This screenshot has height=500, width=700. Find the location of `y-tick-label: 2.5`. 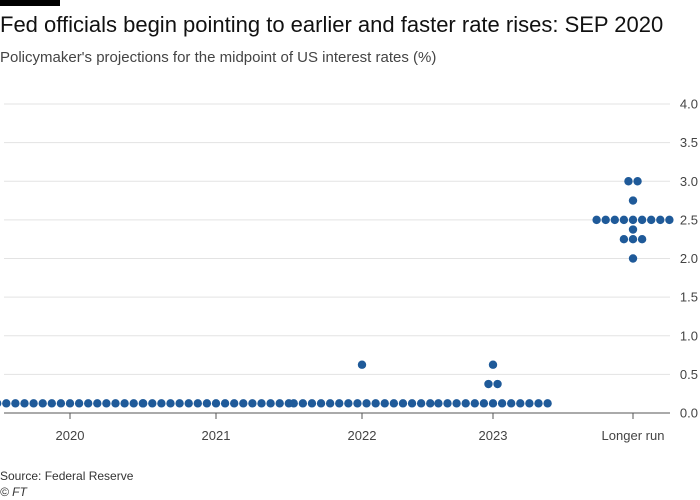

y-tick-label: 2.5 is located at coordinates (689, 219).